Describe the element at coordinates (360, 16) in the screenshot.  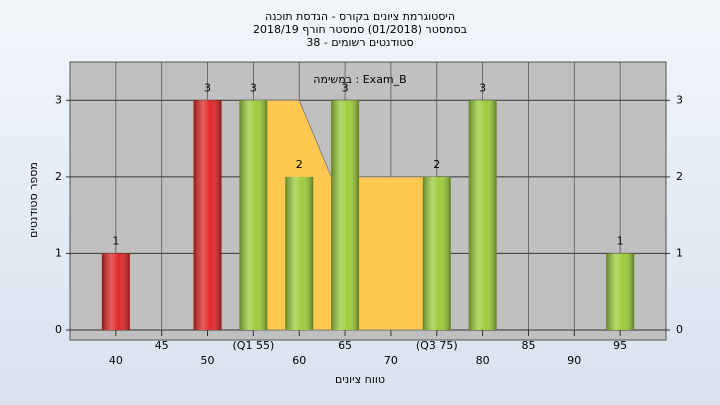
I see `chart-title: היסטוגרמת ציונים בקורס - הנדסת תוכנה` at that location.